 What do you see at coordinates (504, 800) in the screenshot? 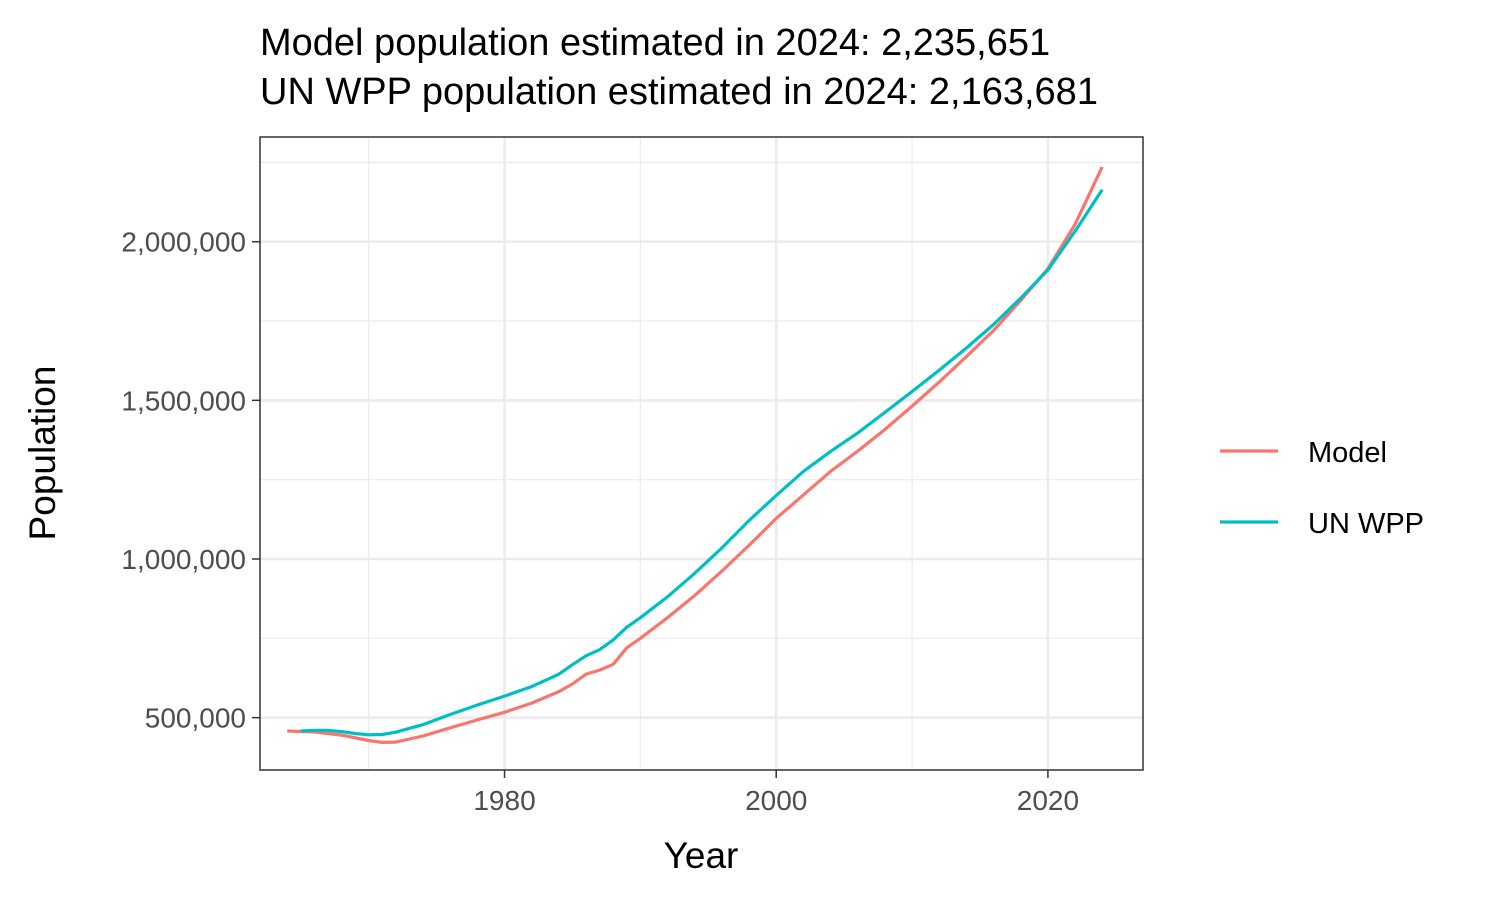
I see `x-tick-label: 1980` at bounding box center [504, 800].